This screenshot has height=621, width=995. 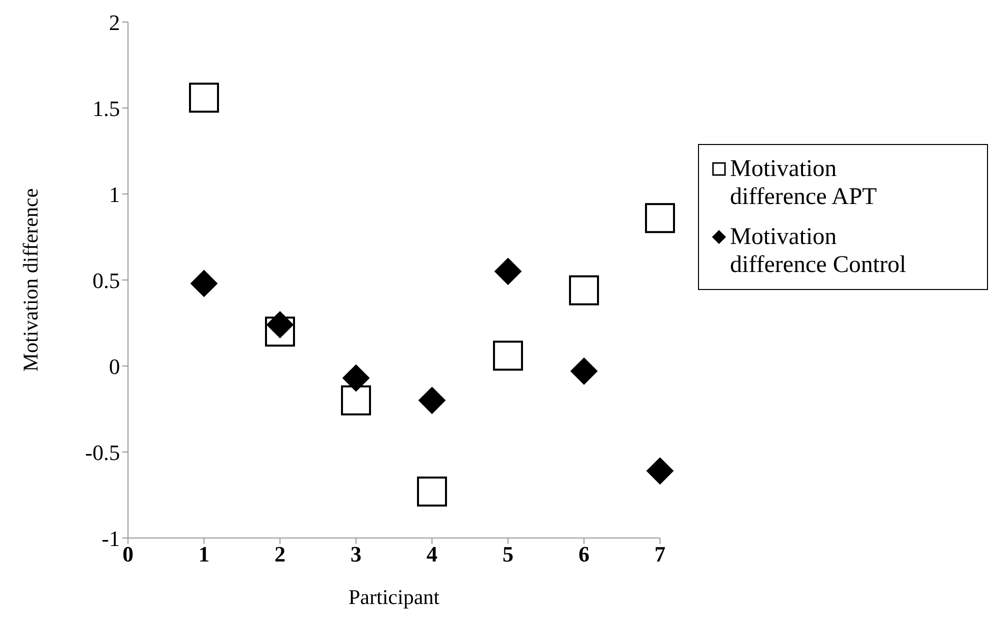 What do you see at coordinates (660, 554) in the screenshot?
I see `x-tick-label: 7` at bounding box center [660, 554].